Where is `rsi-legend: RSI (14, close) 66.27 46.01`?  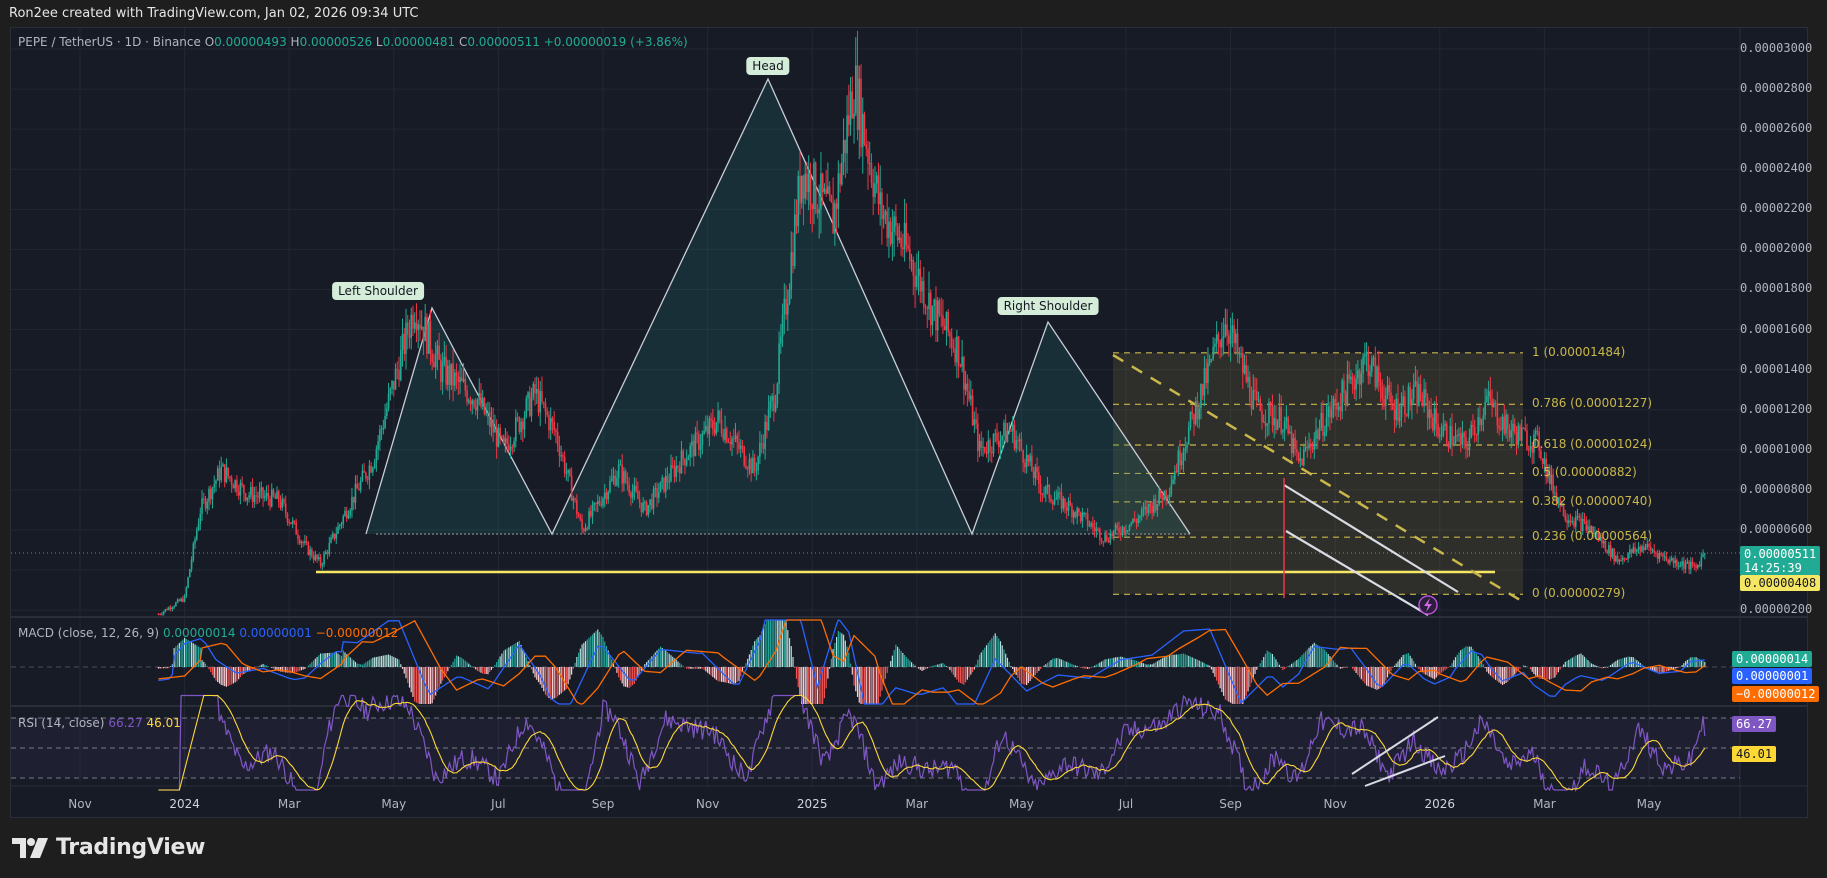 rsi-legend: RSI (14, close) 66.27 46.01 is located at coordinates (99, 723).